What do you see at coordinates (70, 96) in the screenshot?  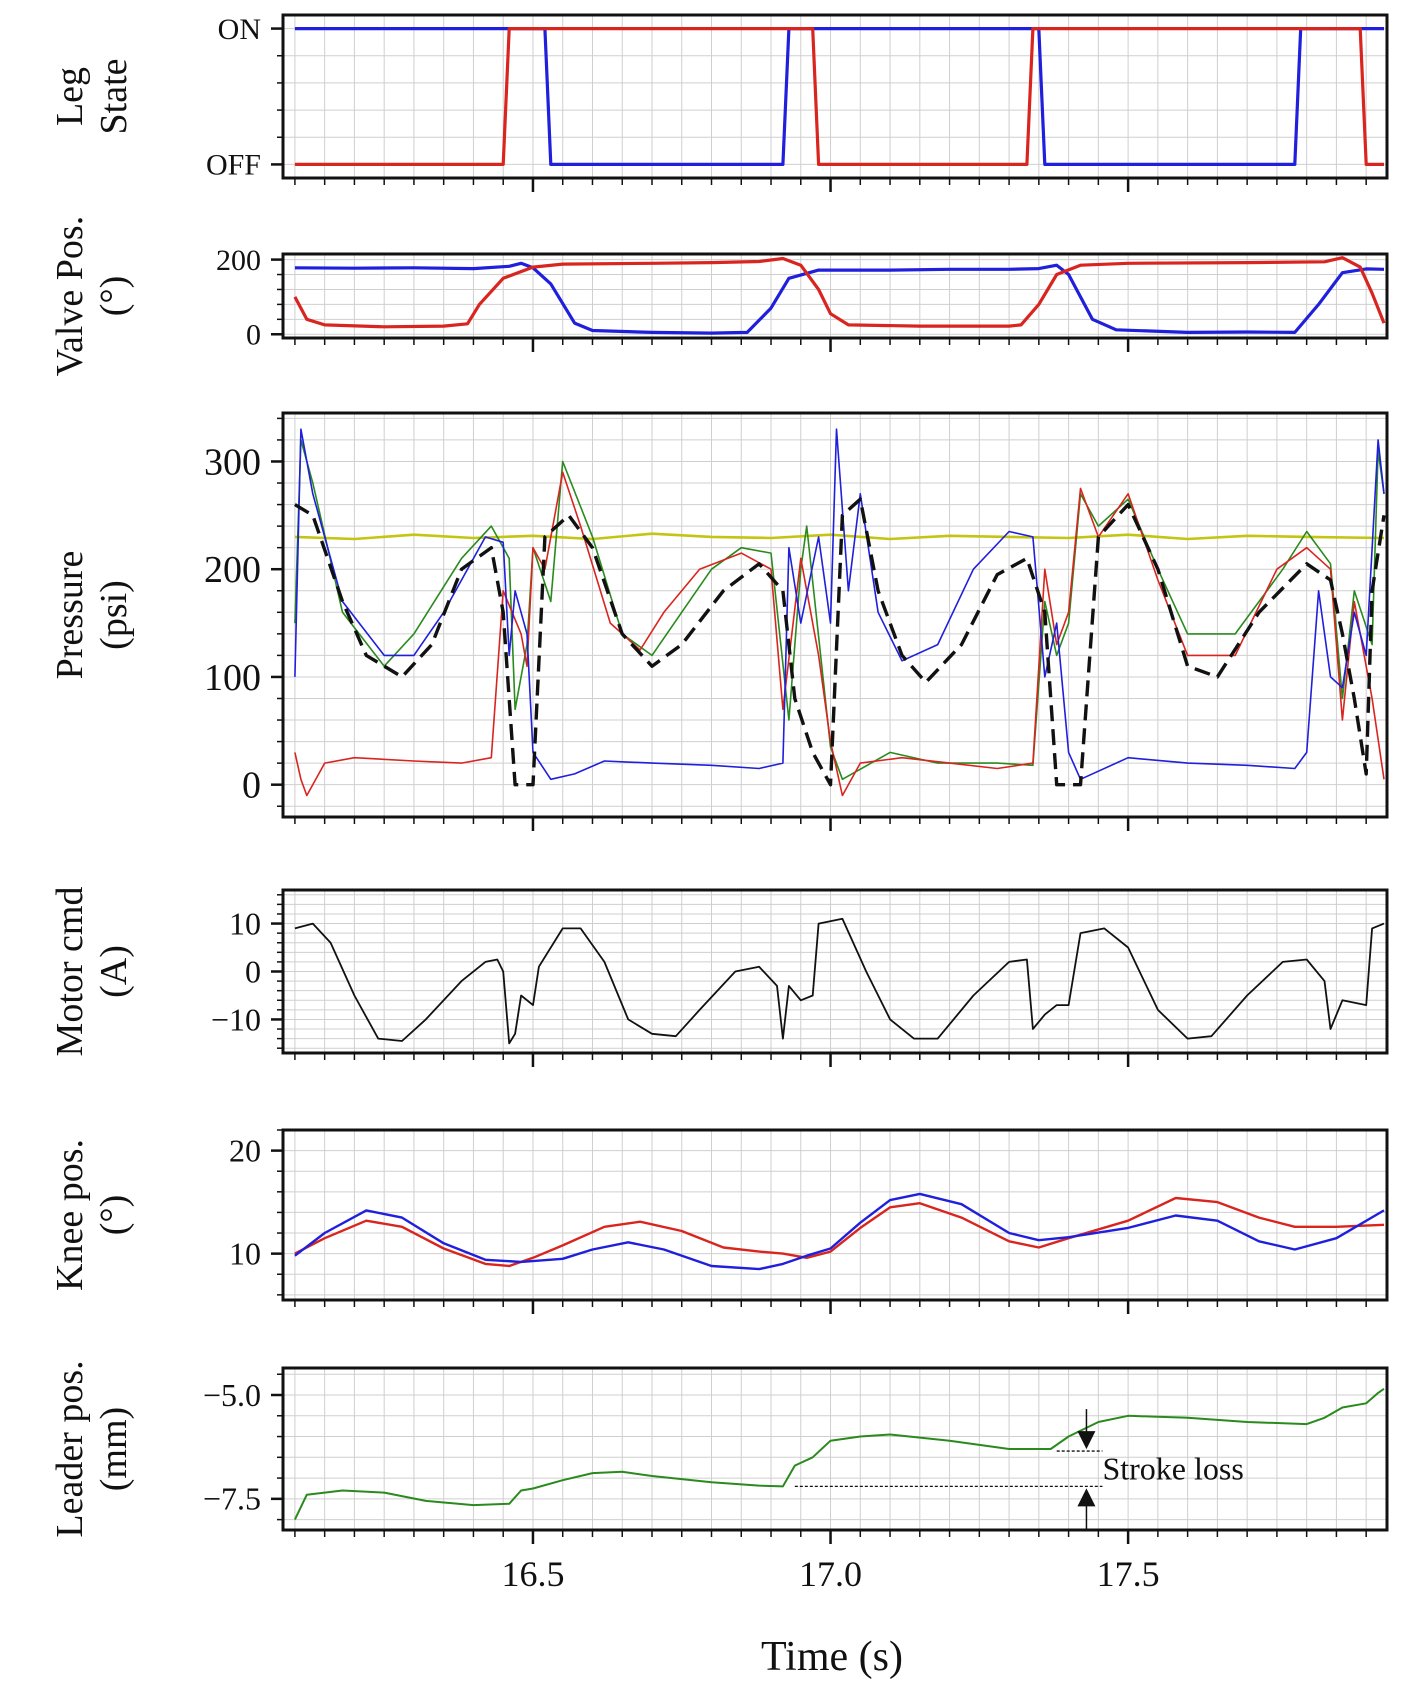 I see `y-axis-title-line1: Leg` at bounding box center [70, 96].